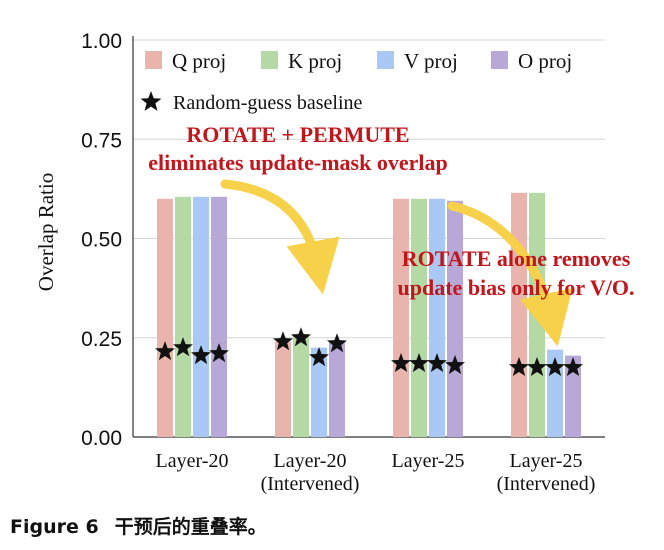 The image size is (664, 550). Describe the element at coordinates (268, 103) in the screenshot. I see `legend-baseline-label: Random-guess baseline` at that location.